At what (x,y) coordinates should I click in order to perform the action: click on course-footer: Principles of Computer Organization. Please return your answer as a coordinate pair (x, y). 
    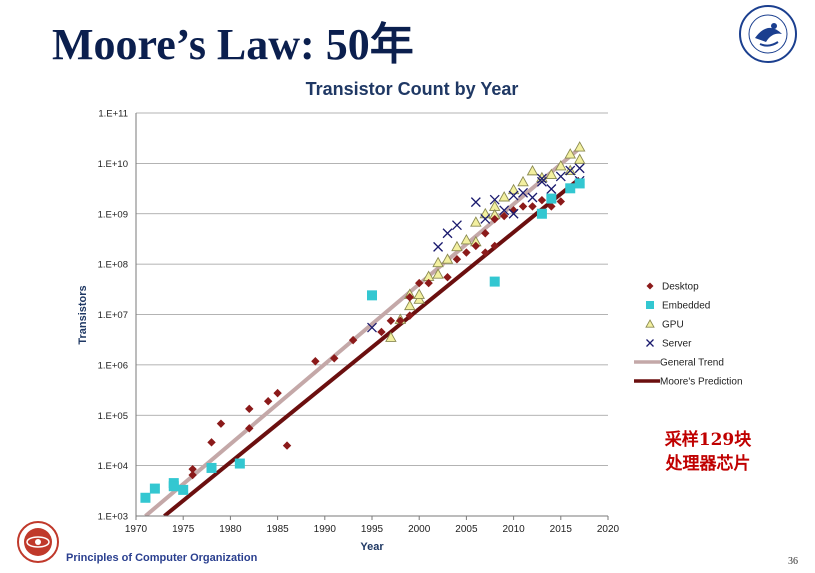
    Looking at the image, I should click on (162, 558).